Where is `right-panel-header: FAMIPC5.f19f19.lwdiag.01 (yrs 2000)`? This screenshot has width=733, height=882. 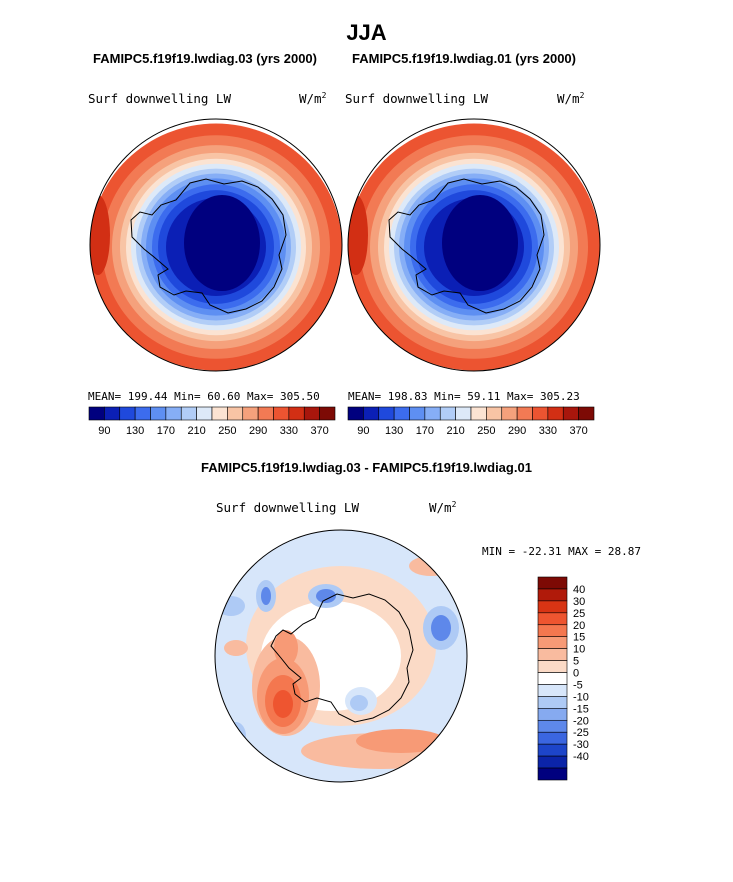
right-panel-header: FAMIPC5.f19f19.lwdiag.01 (yrs 2000) is located at coordinates (464, 58).